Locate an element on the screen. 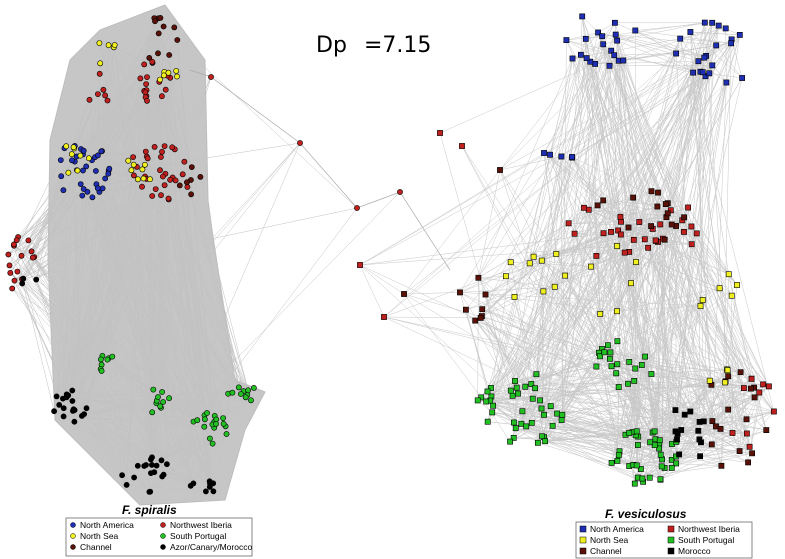 The image size is (785, 559). dp-value: =7.15 is located at coordinates (397, 45).